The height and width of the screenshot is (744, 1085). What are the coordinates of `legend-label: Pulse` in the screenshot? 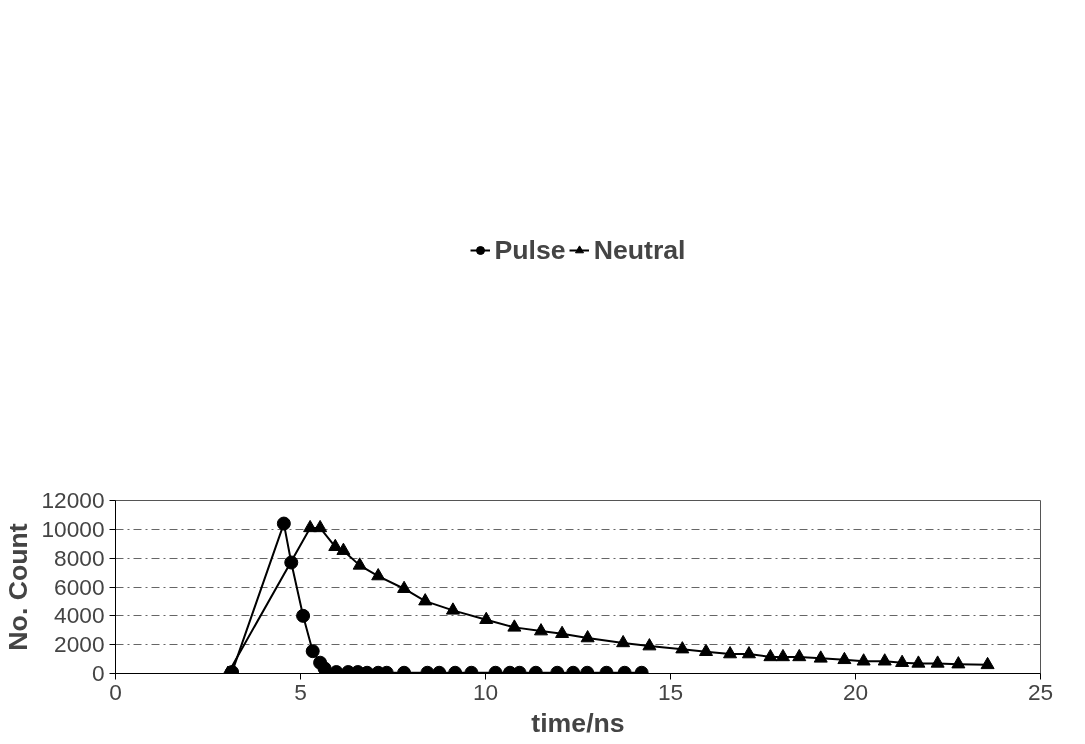 It's located at (530, 250).